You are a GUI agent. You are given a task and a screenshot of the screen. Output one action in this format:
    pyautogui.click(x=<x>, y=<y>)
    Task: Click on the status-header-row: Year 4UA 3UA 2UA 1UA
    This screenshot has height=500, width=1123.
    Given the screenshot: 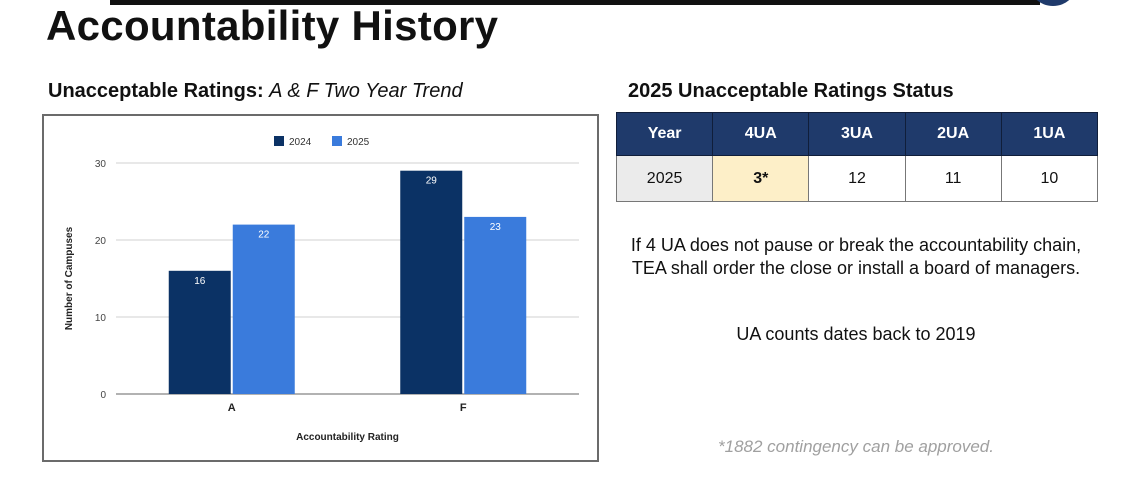 What is the action you would take?
    pyautogui.click(x=857, y=134)
    